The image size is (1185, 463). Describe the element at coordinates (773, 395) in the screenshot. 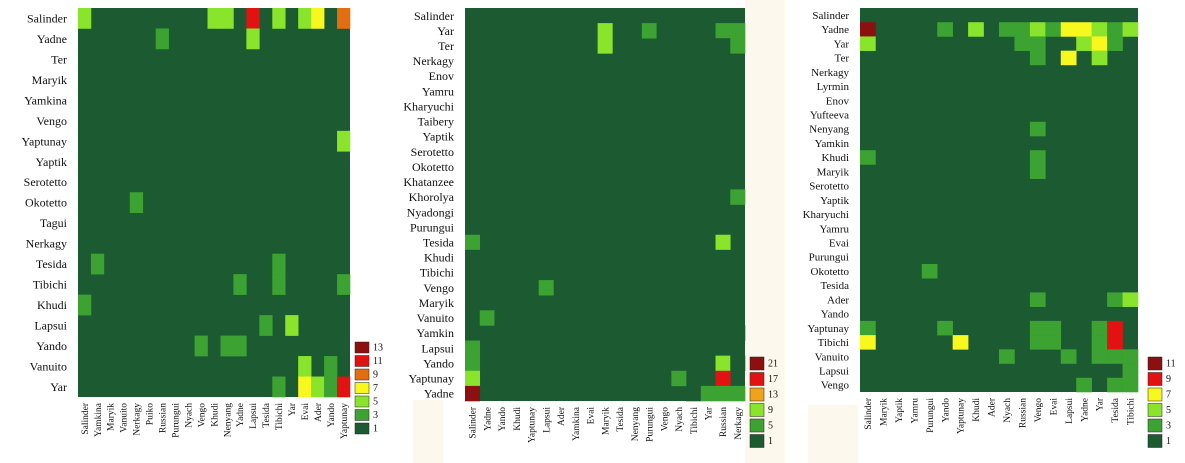

I see `legend-label: 13` at that location.